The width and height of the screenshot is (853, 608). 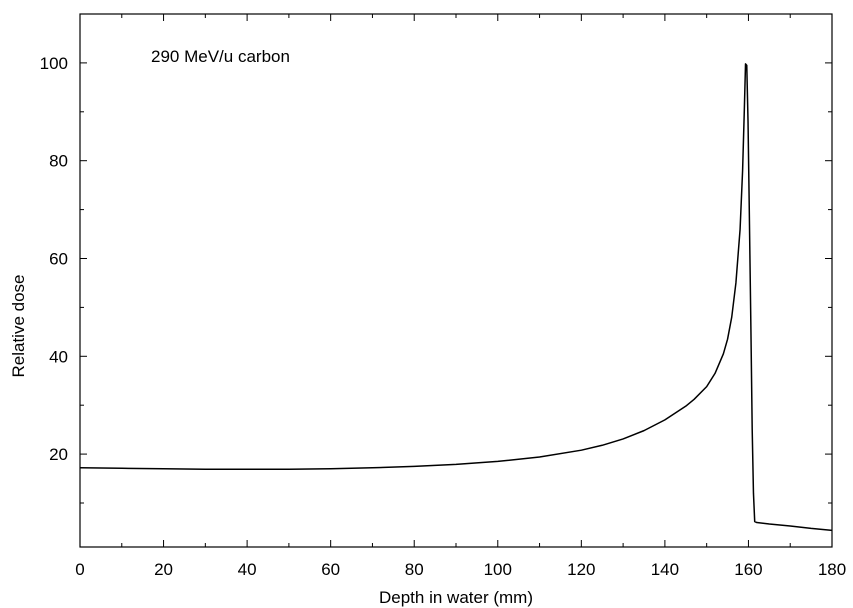 What do you see at coordinates (330, 569) in the screenshot?
I see `x-tick-label: 60` at bounding box center [330, 569].